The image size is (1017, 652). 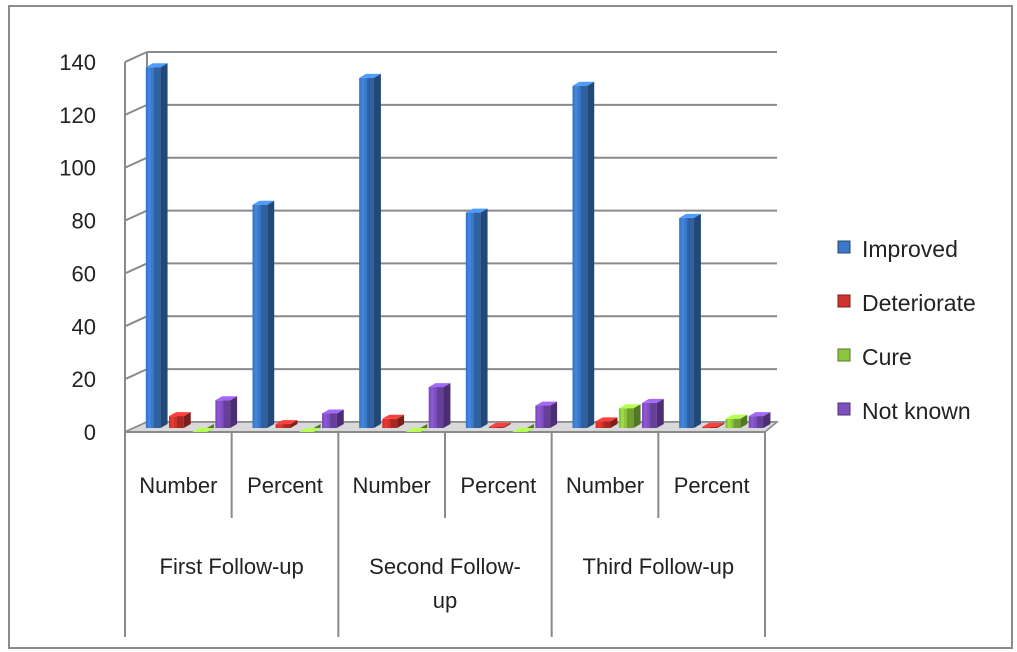 I want to click on x-group-label: First Follow-up, so click(x=232, y=566).